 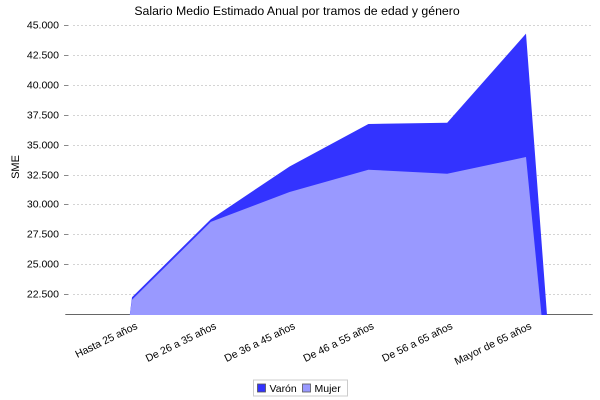 What do you see at coordinates (43, 176) in the screenshot?
I see `svg-text: 32.500` at bounding box center [43, 176].